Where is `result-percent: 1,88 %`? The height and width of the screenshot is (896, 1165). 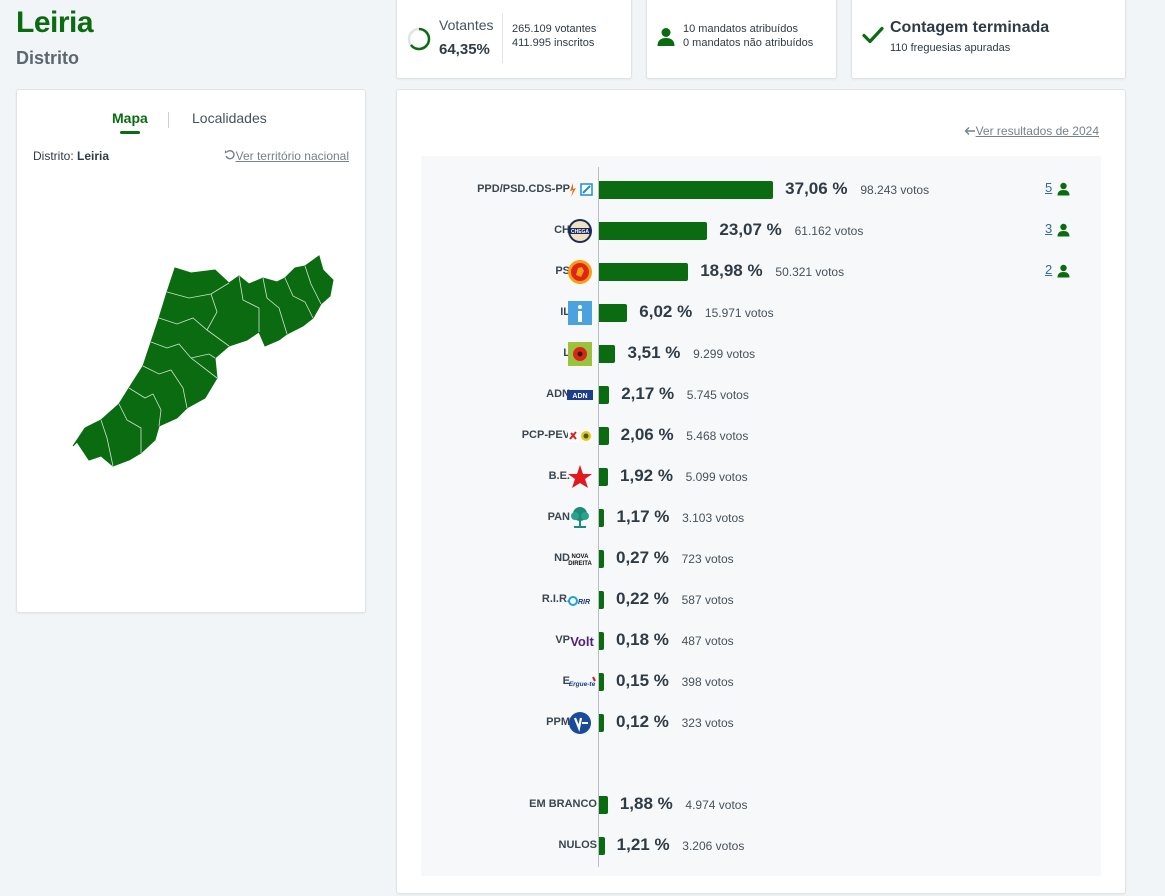
result-percent: 1,88 % is located at coordinates (646, 803).